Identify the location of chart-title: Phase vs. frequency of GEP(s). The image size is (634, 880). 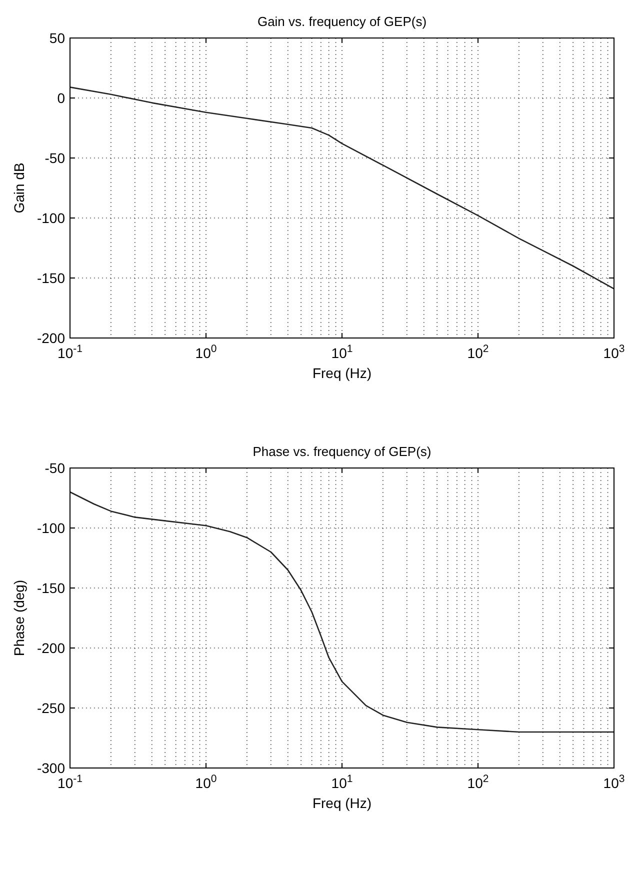
(342, 451).